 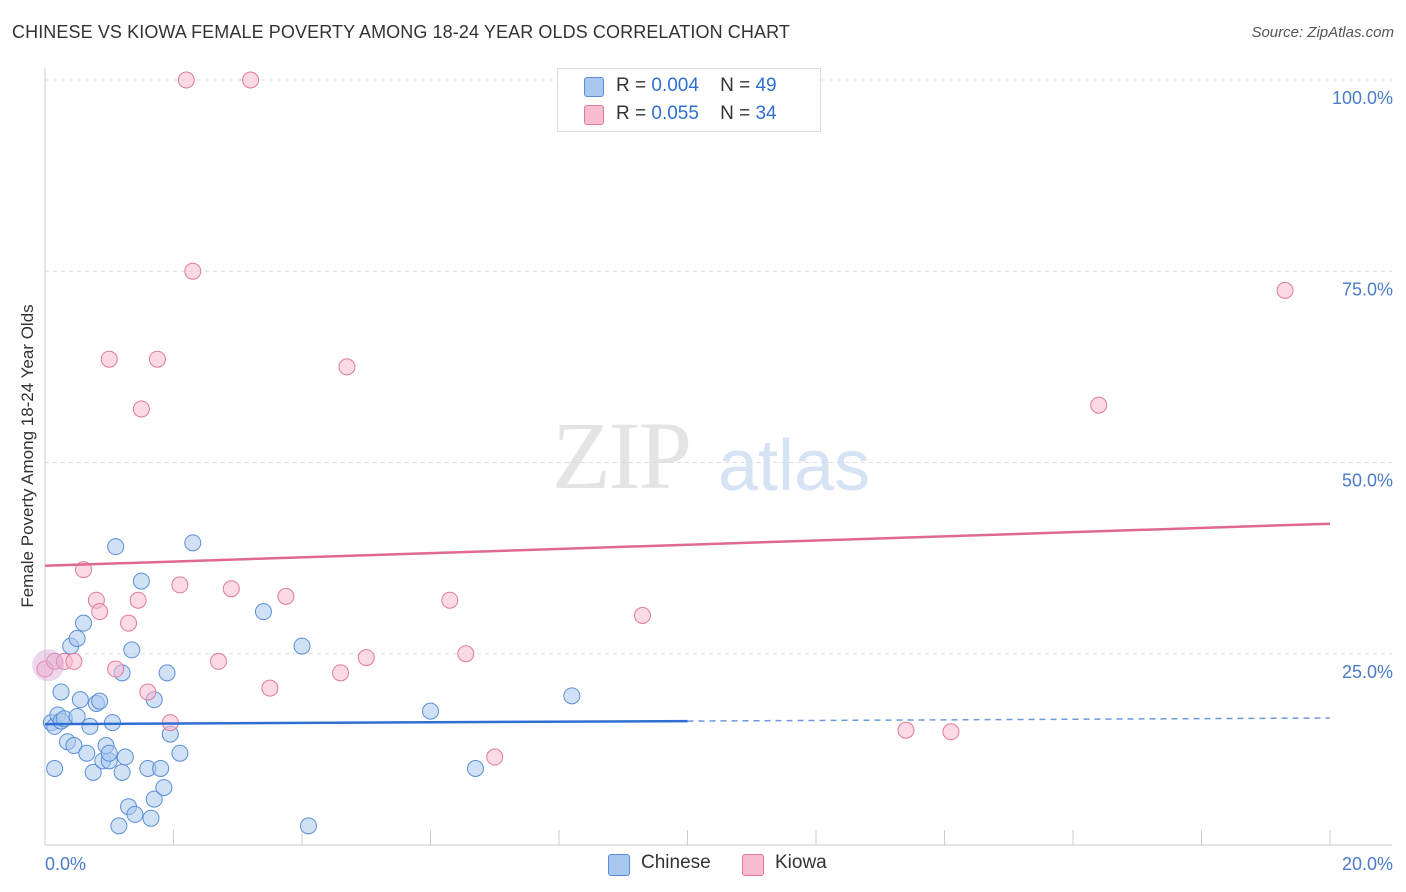 What do you see at coordinates (1367, 672) in the screenshot?
I see `y-tick-label: 25.0%` at bounding box center [1367, 672].